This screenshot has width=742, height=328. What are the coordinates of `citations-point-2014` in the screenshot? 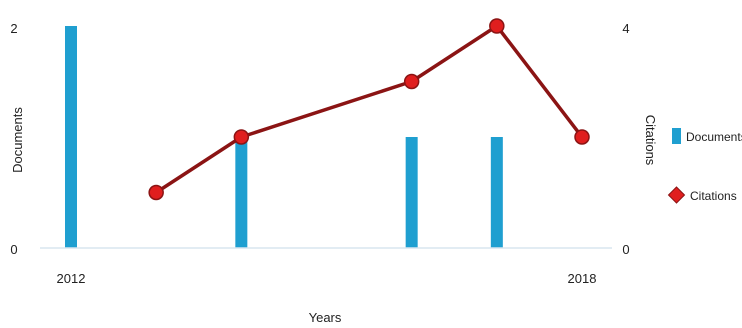 It's located at (241, 137).